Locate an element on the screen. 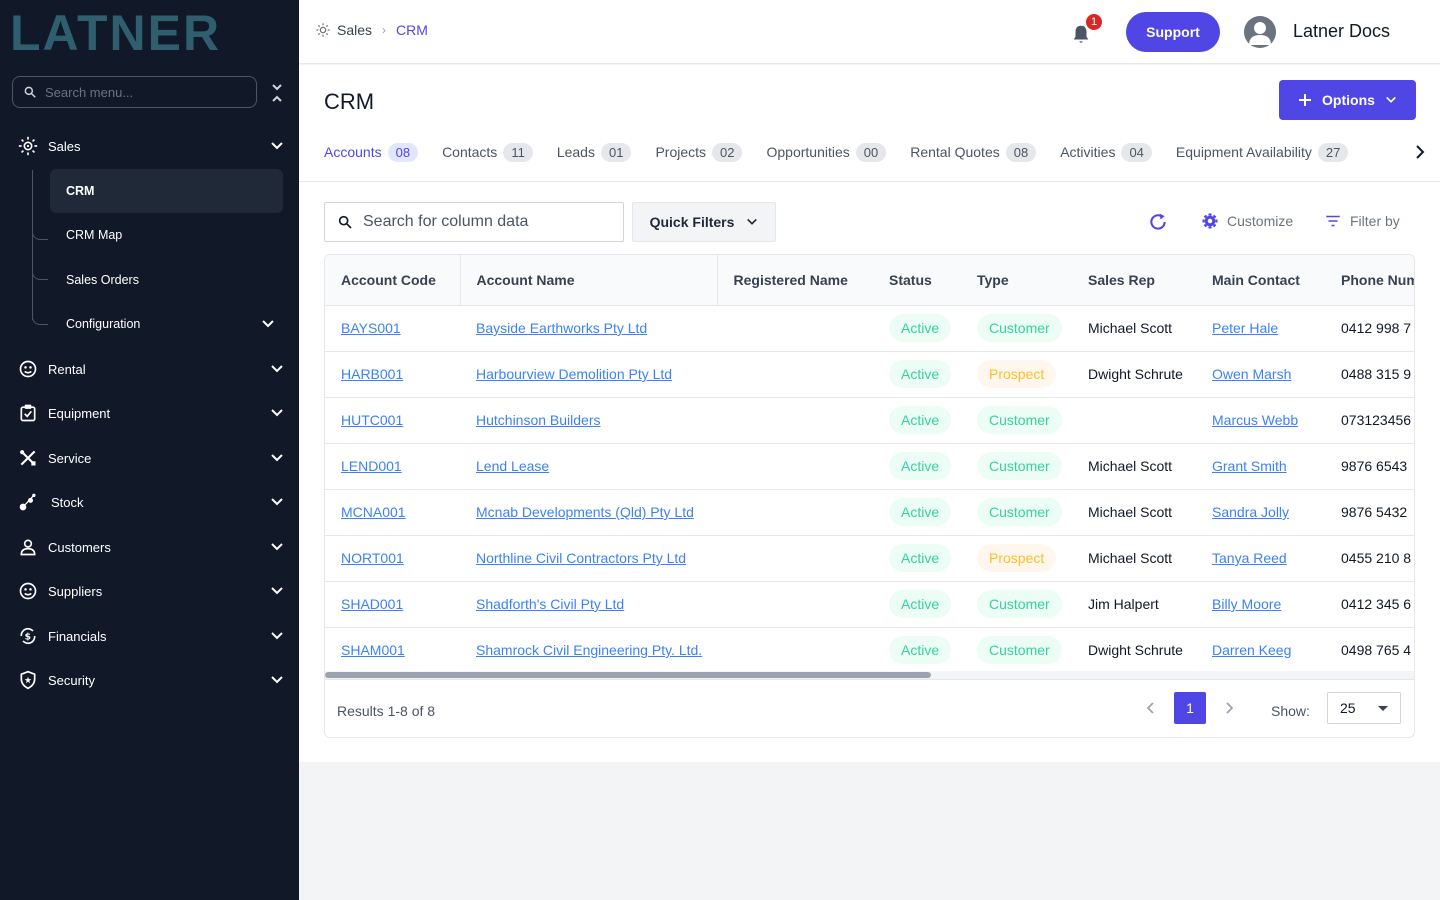 This screenshot has width=1440, height=900. status-badge: Active is located at coordinates (920, 512).